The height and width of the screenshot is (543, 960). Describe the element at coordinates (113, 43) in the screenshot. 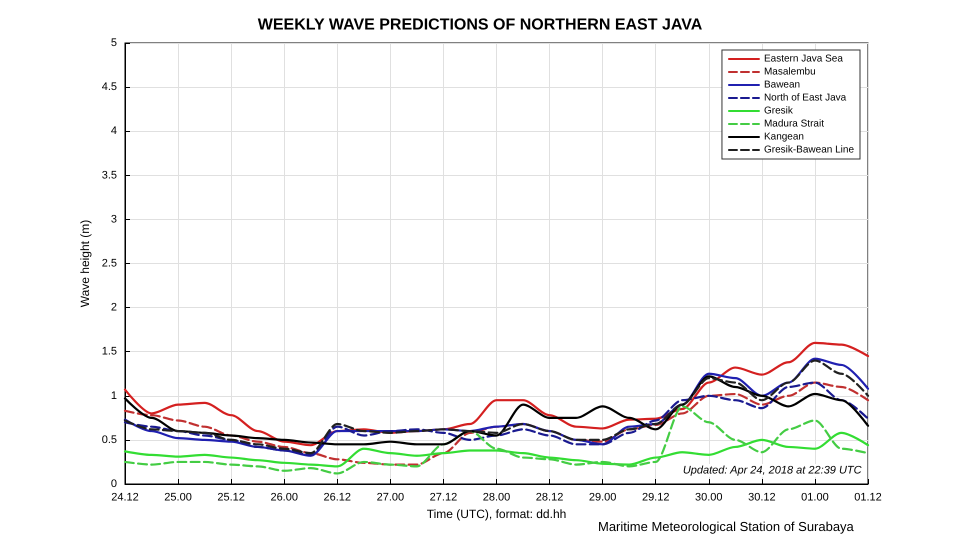

I see `y-tick-label: 5` at that location.